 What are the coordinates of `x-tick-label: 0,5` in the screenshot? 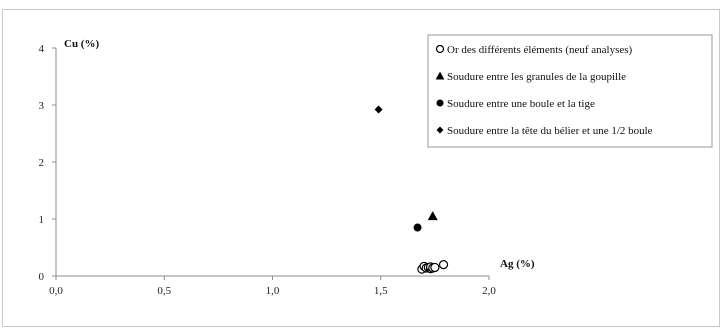 It's located at (164, 291).